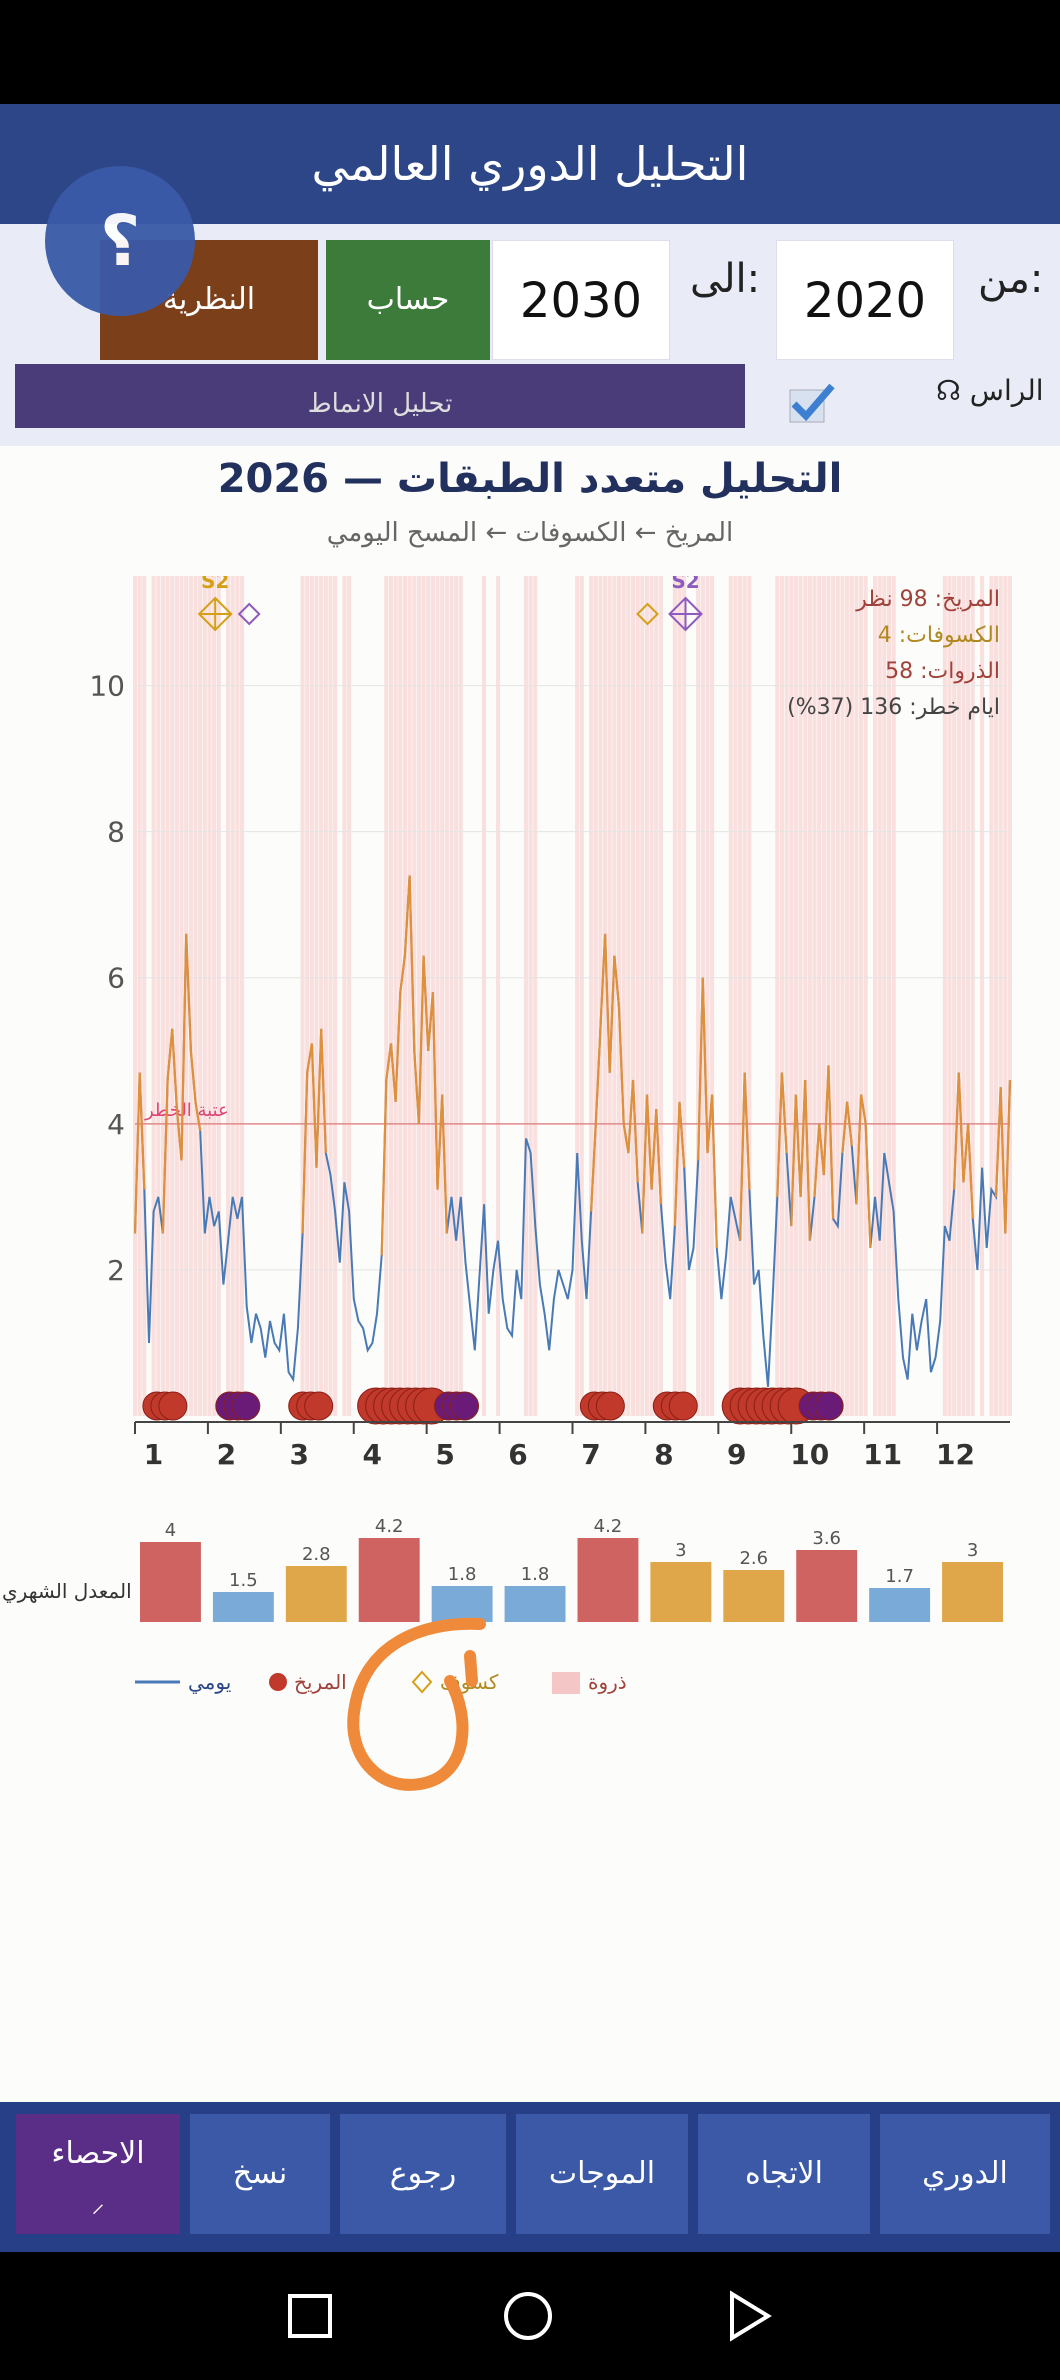 This screenshot has height=2380, width=1060. What do you see at coordinates (535, 1574) in the screenshot?
I see `monthly-bar-label: 1.8` at bounding box center [535, 1574].